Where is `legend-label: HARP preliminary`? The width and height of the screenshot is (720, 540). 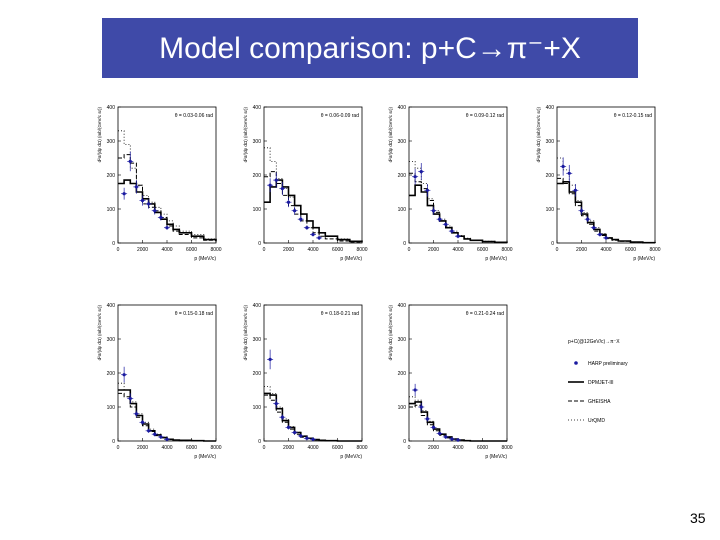
legend-label: HARP preliminary is located at coordinates (608, 364).